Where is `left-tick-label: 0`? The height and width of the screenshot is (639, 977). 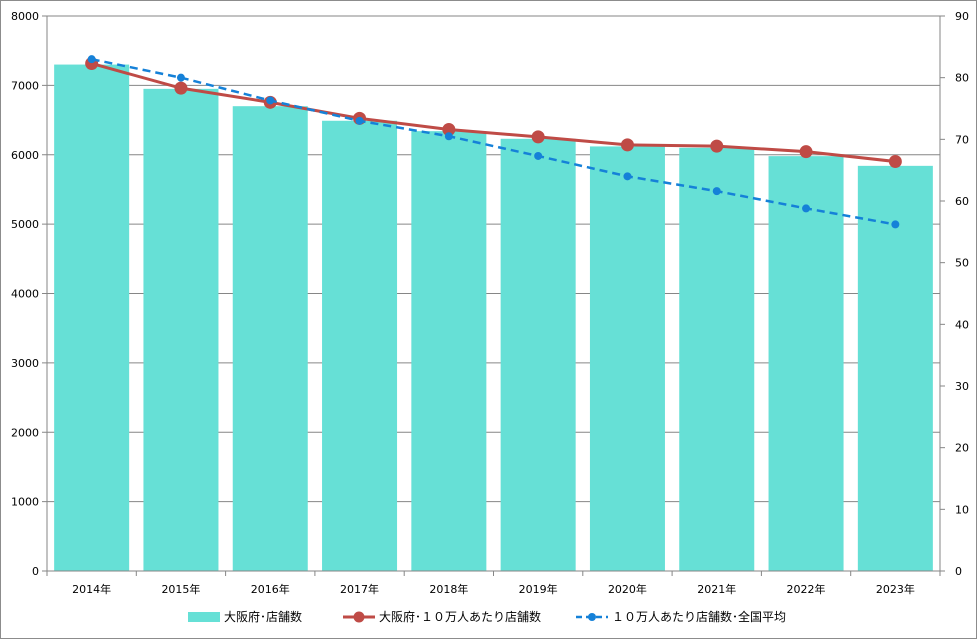 left-tick-label: 0 is located at coordinates (35, 571).